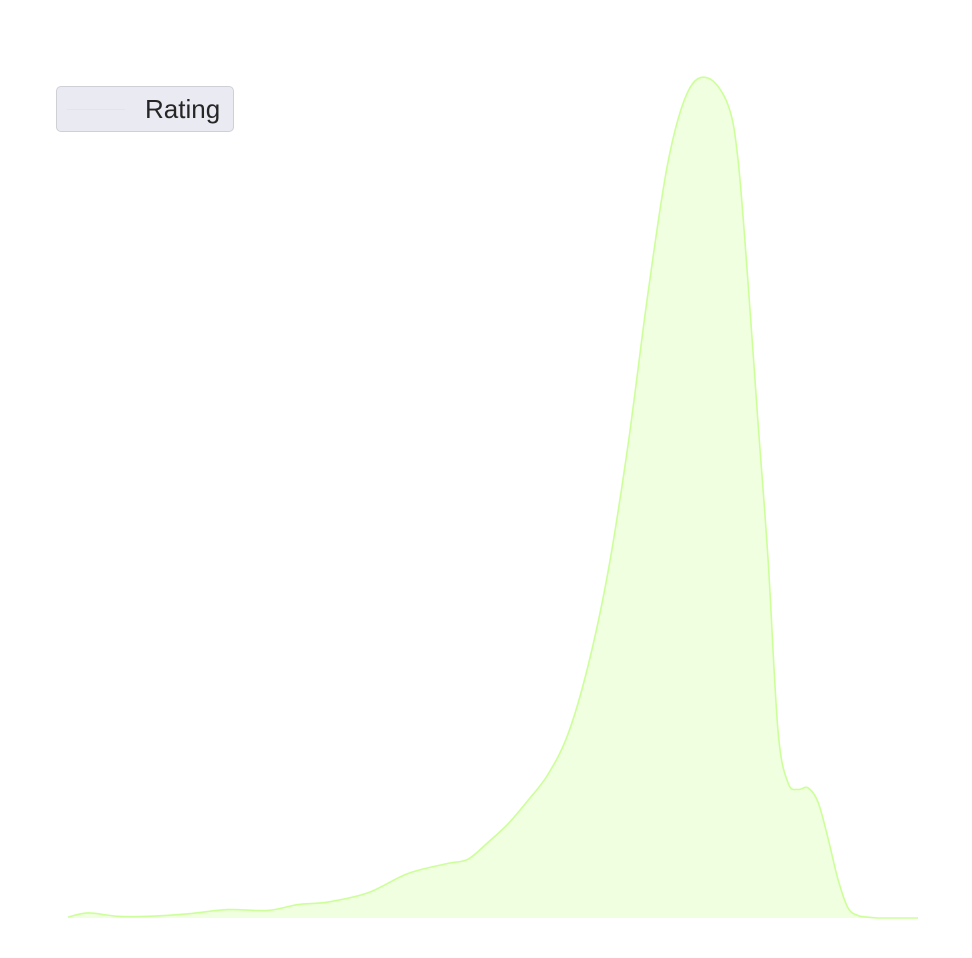 This screenshot has height=958, width=972. I want to click on legend: Rating, so click(145, 109).